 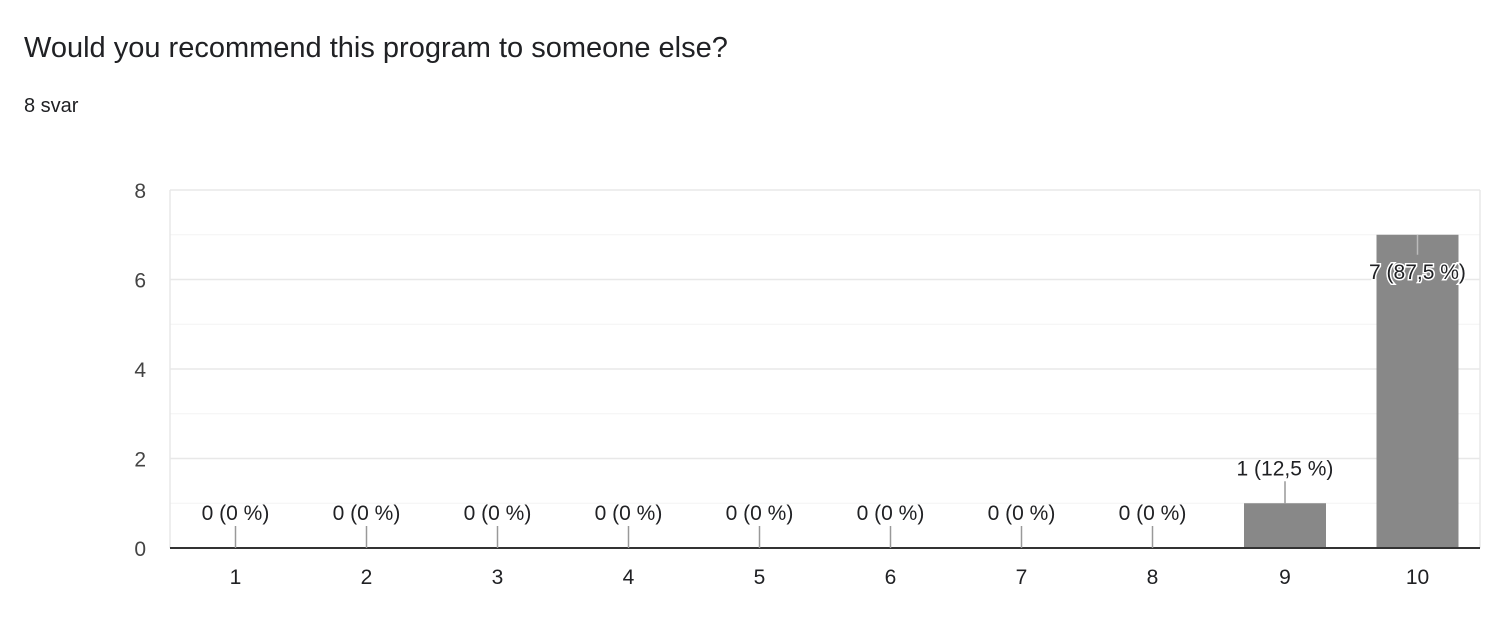 I want to click on chart-bars, so click(x=1351, y=391).